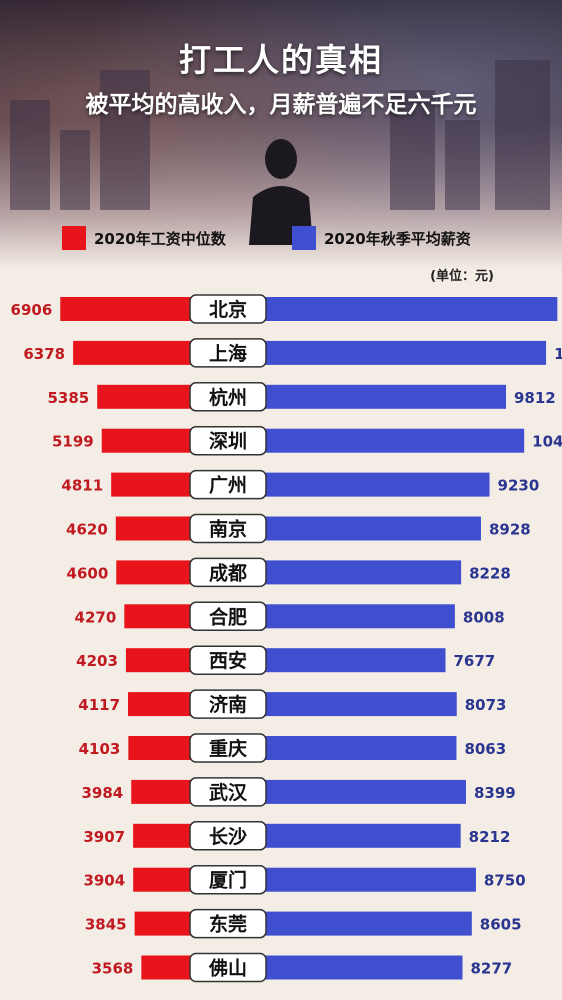 The image size is (562, 1000). What do you see at coordinates (82, 486) in the screenshot?
I see `value-label-median: 4811` at bounding box center [82, 486].